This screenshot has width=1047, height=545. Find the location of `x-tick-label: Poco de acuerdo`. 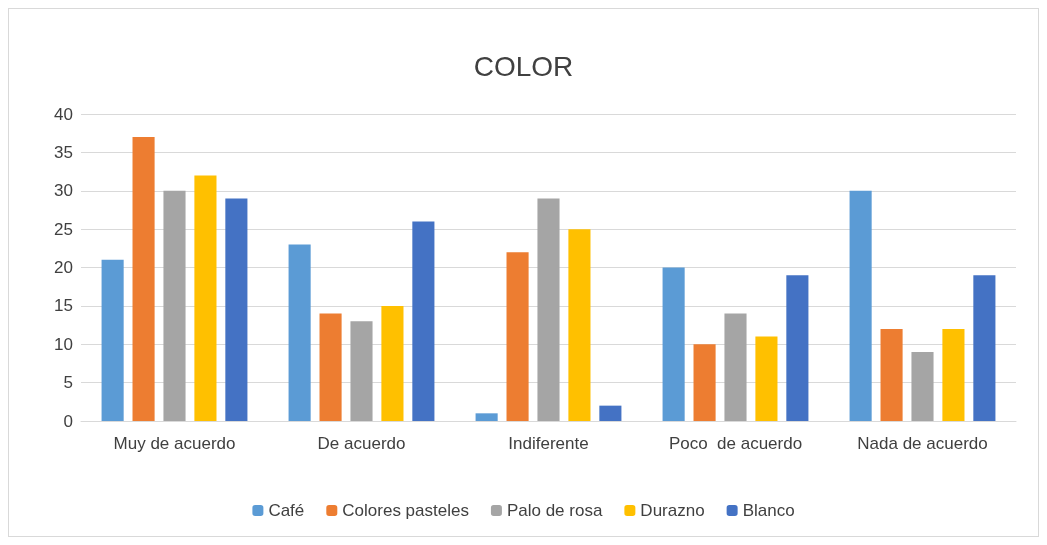

x-tick-label: Poco de acuerdo is located at coordinates (735, 443).